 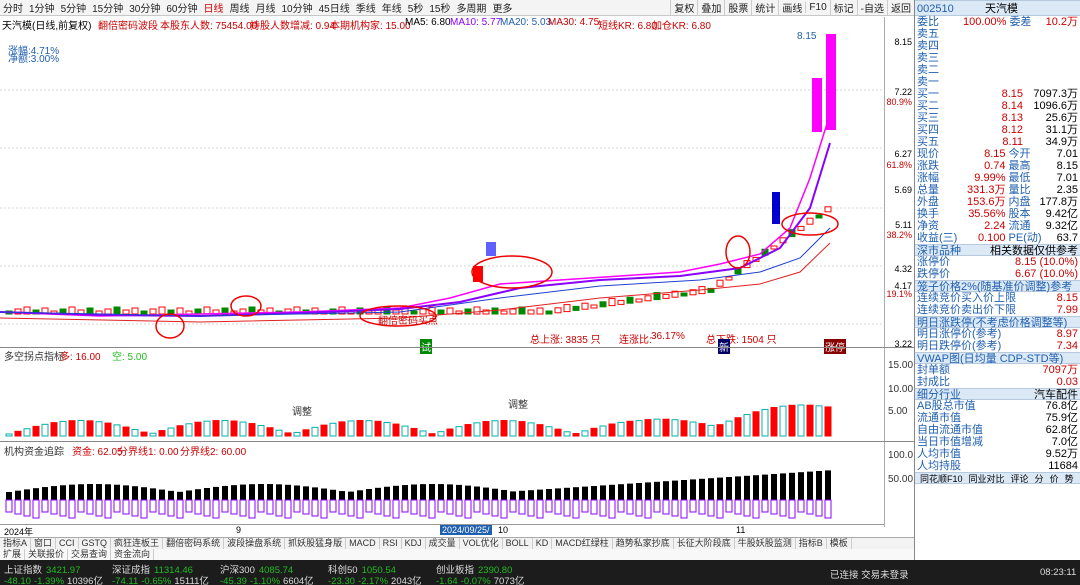 What do you see at coordinates (128, 26) in the screenshot?
I see `indicator-name: 翻倍密码波段` at bounding box center [128, 26].